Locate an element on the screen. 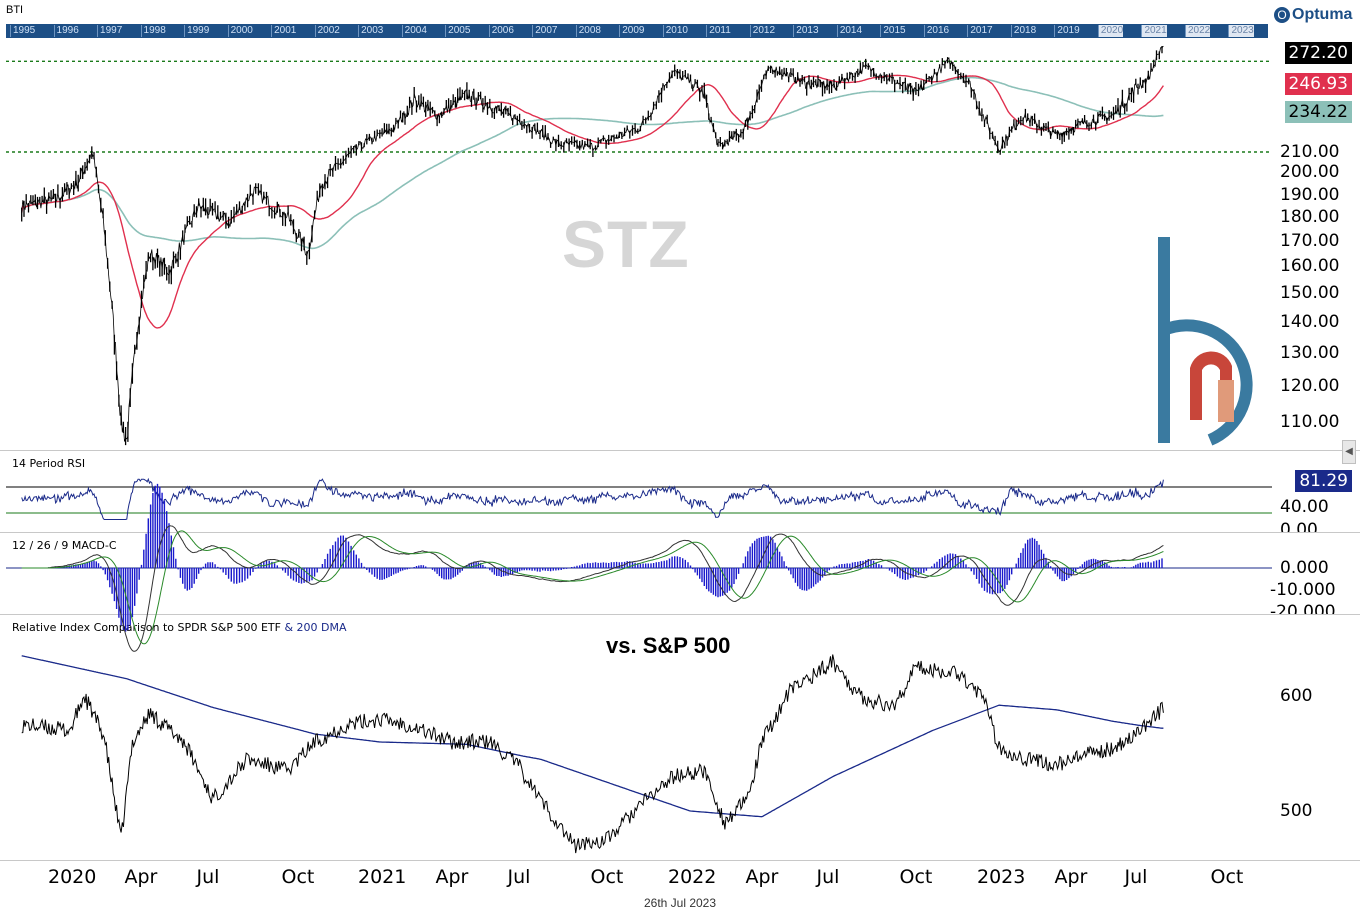 This screenshot has height=924, width=1360. price-y-tick: 180.00 is located at coordinates (1310, 217).